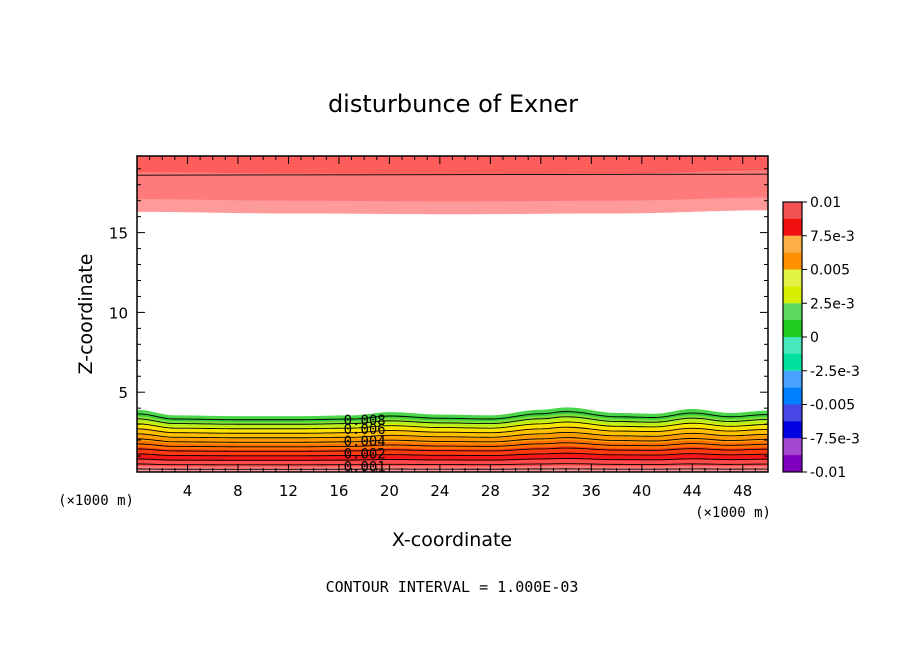 The height and width of the screenshot is (654, 904). Describe the element at coordinates (118, 234) in the screenshot. I see `y-tick-label: 15` at that location.